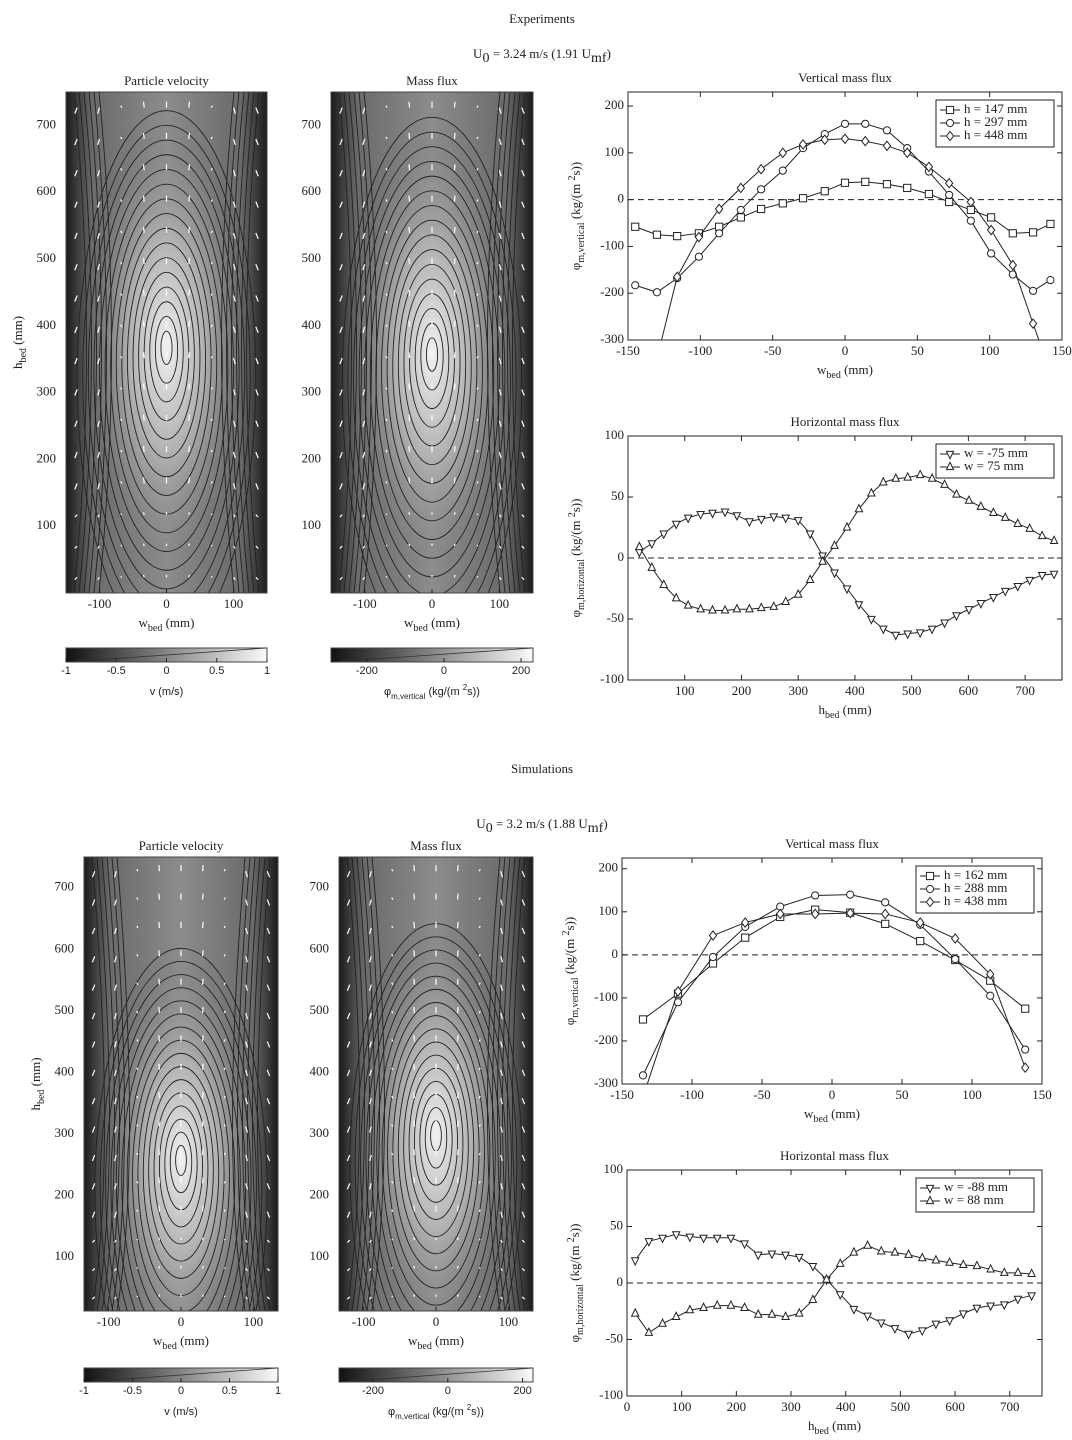 The height and width of the screenshot is (1440, 1072). What do you see at coordinates (542, 18) in the screenshot?
I see `section-title: Experiments` at bounding box center [542, 18].